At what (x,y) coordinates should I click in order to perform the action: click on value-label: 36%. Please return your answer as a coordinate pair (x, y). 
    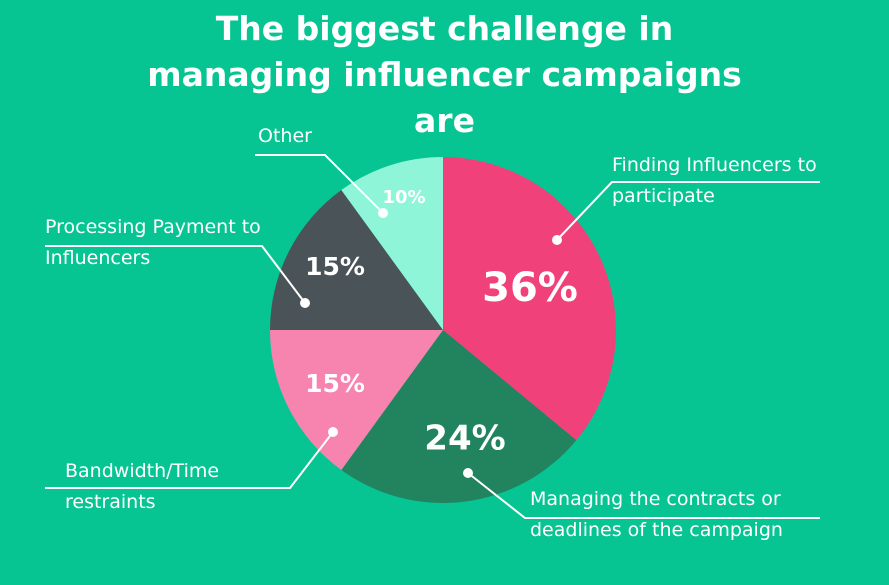
    Looking at the image, I should click on (530, 288).